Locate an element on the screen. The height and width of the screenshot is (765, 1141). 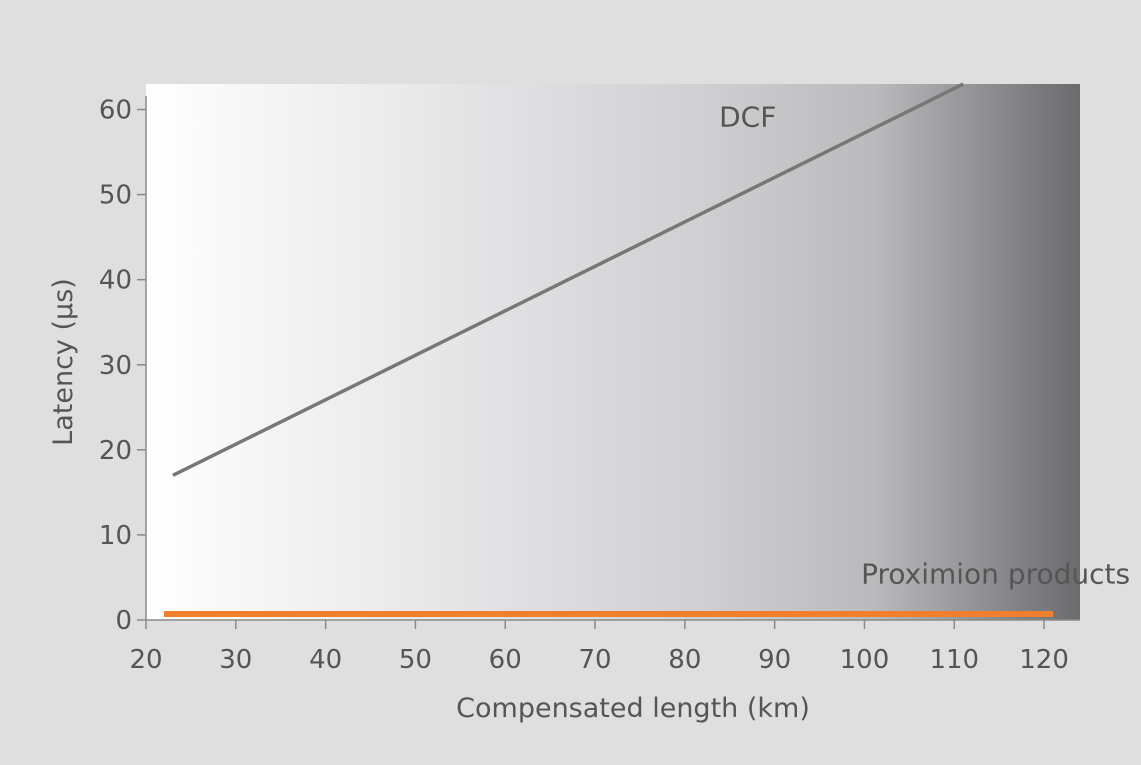
y-tick-label: 40 is located at coordinates (115, 281).